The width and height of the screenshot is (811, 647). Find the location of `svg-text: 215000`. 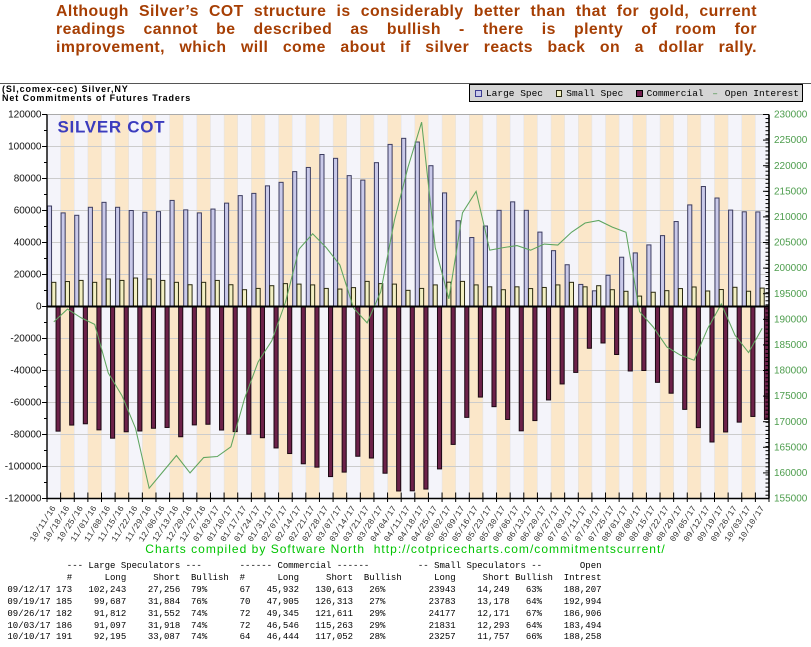

svg-text: 215000 is located at coordinates (791, 191).